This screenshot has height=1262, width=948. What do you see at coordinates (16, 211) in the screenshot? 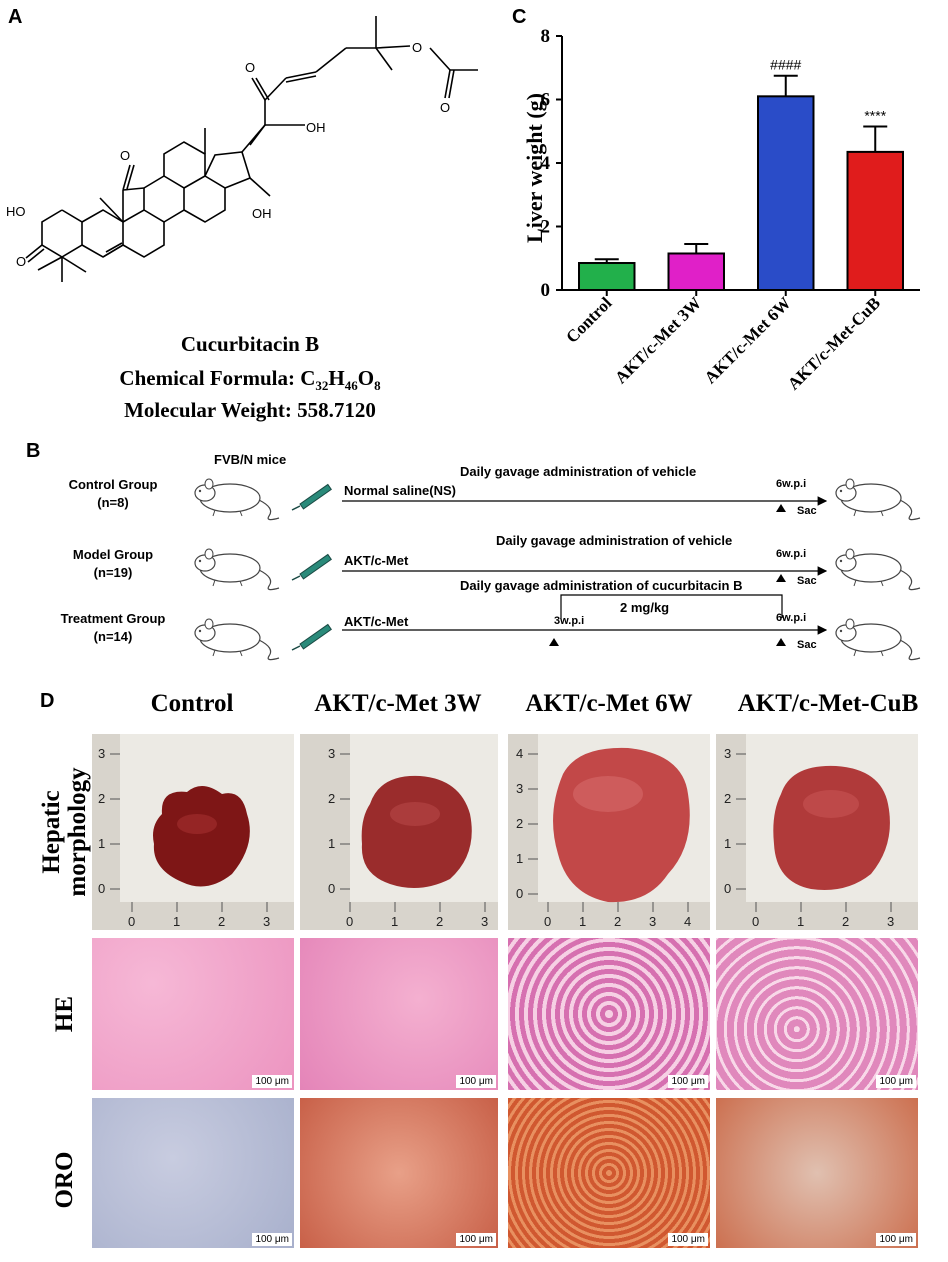
I see `ho-label: HO` at bounding box center [16, 211].